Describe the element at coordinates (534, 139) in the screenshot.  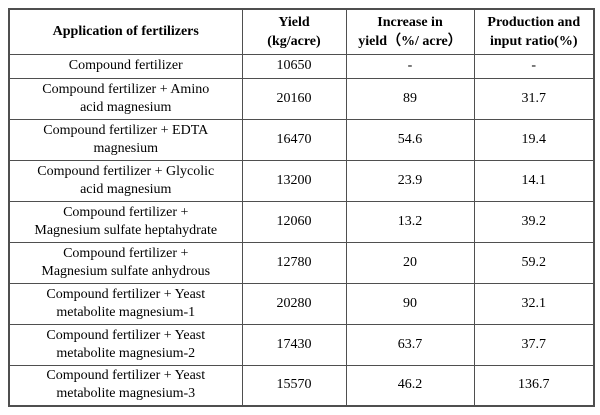
I see `cell-ratio: 19.4` at that location.